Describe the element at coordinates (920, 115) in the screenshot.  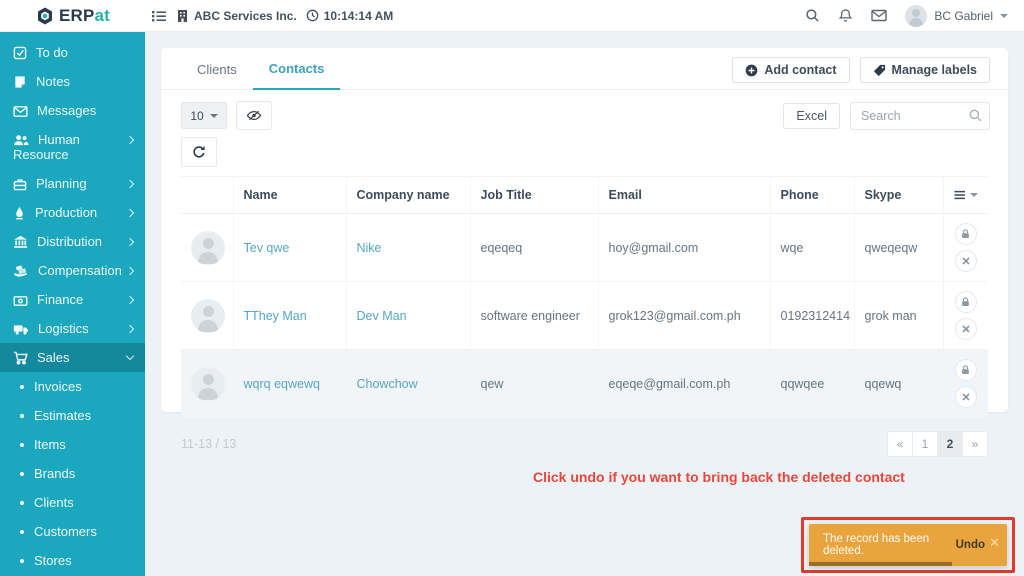
I see `search-input` at that location.